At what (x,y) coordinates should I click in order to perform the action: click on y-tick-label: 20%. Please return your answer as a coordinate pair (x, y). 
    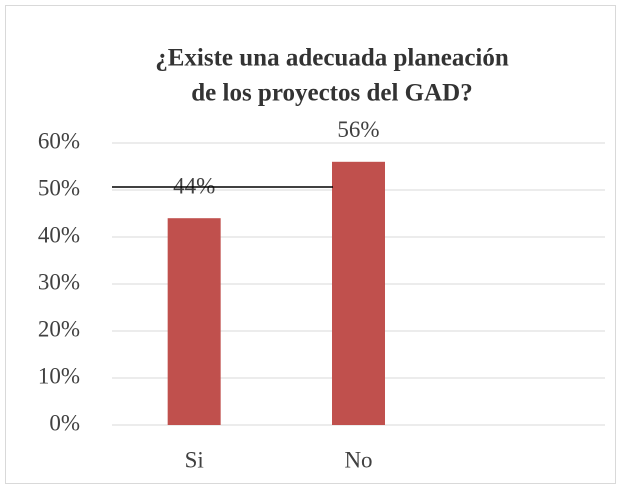
    Looking at the image, I should click on (59, 328).